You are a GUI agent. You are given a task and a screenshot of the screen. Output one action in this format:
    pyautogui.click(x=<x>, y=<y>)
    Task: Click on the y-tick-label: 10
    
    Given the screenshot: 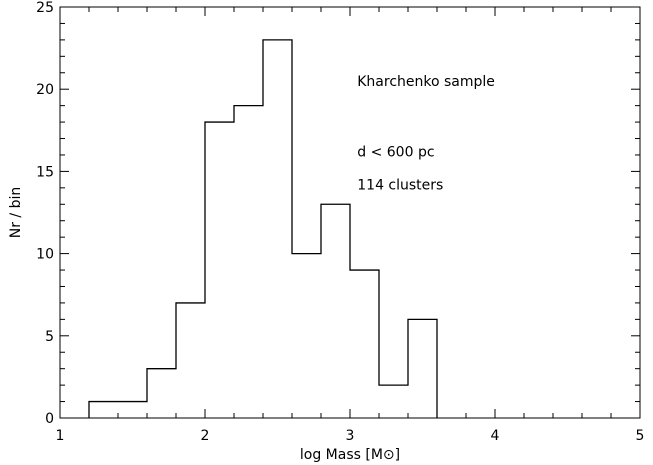 What is the action you would take?
    pyautogui.click(x=45, y=255)
    